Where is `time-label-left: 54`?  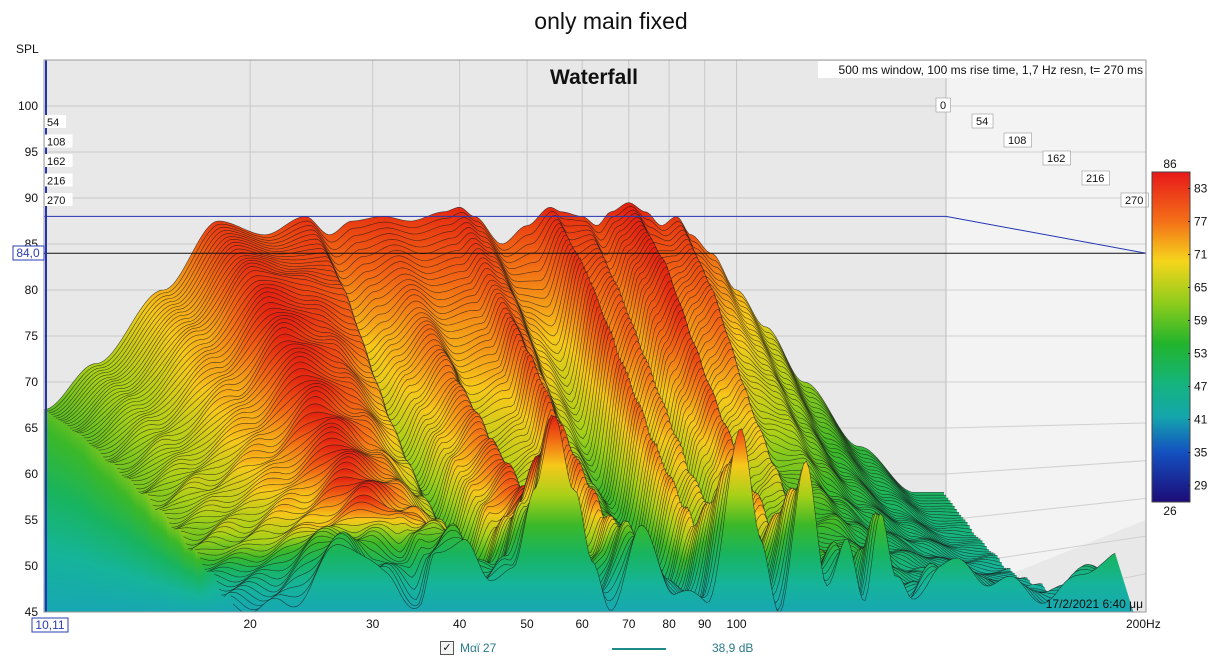 time-label-left: 54 is located at coordinates (53, 123).